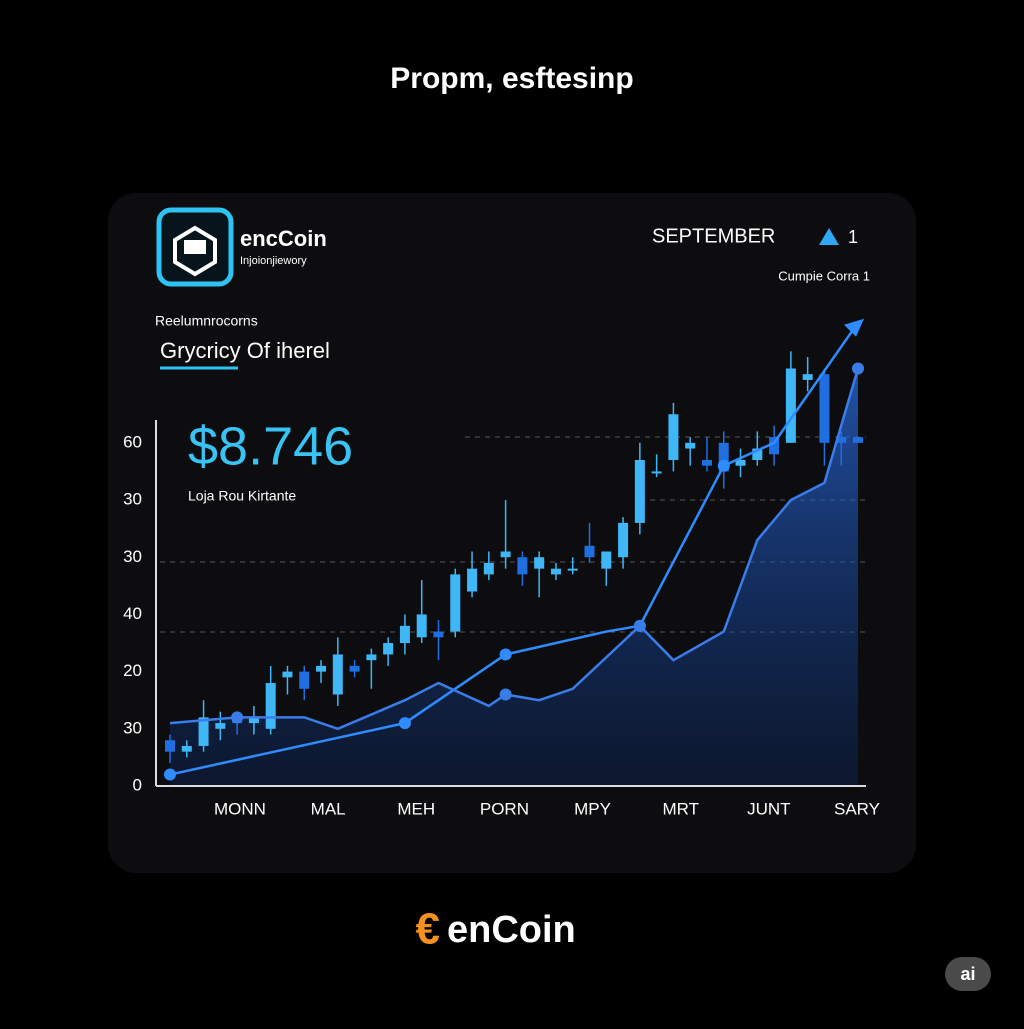  I want to click on ai-badge-label: ai, so click(967, 974).